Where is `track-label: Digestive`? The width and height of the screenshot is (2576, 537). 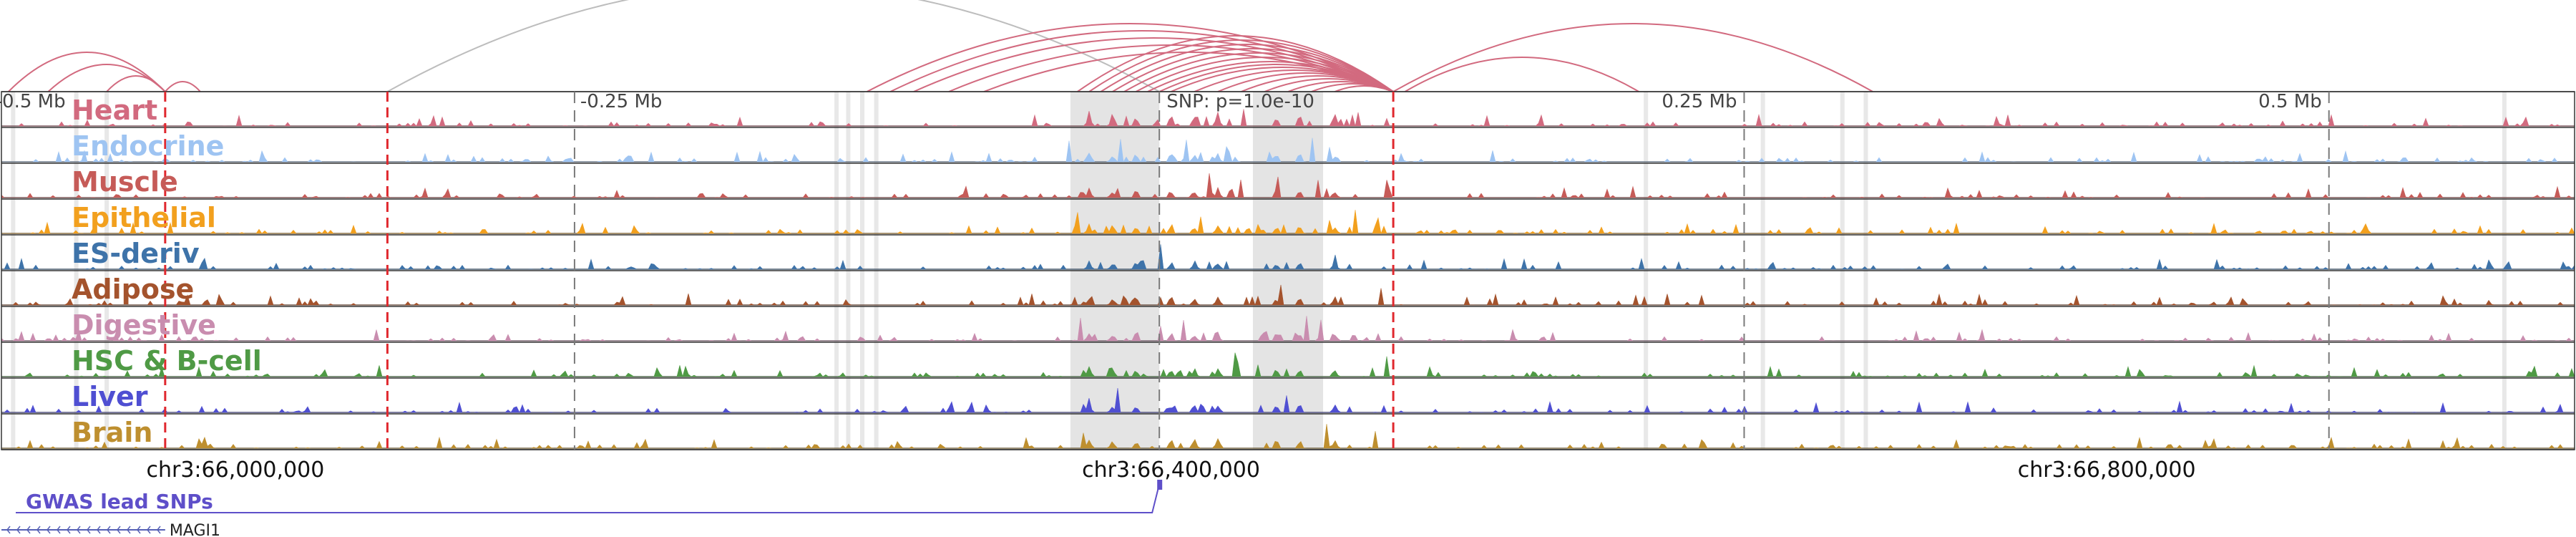 track-label: Digestive is located at coordinates (144, 325).